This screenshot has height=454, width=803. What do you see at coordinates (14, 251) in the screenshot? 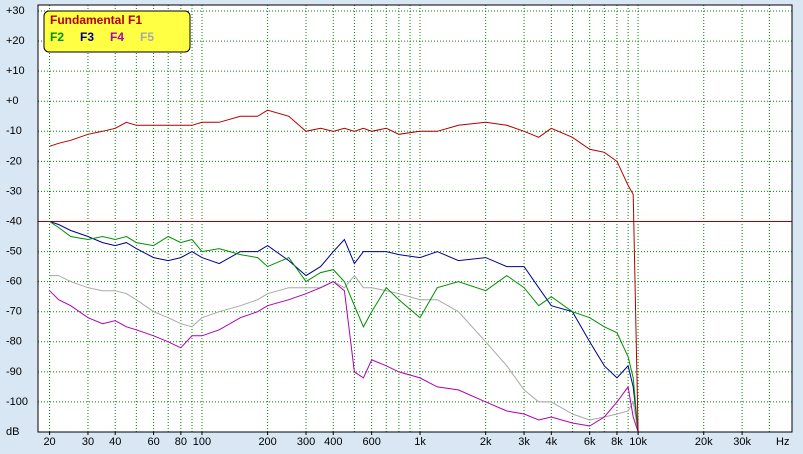
I see `y-tick-label: -50` at bounding box center [14, 251].